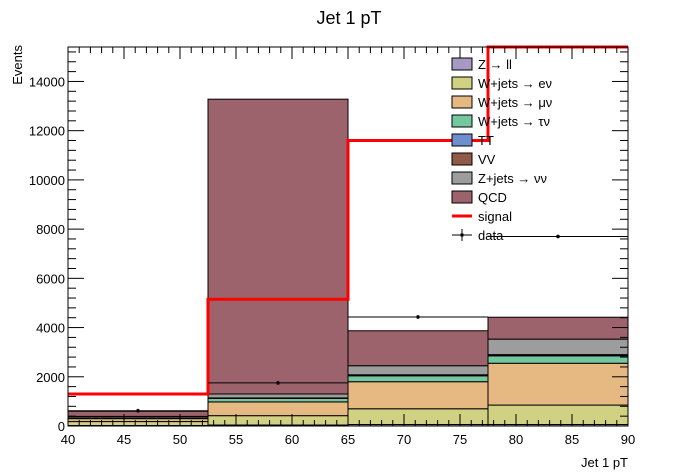 This screenshot has height=475, width=698. I want to click on x-tick-label: 60, so click(292, 439).